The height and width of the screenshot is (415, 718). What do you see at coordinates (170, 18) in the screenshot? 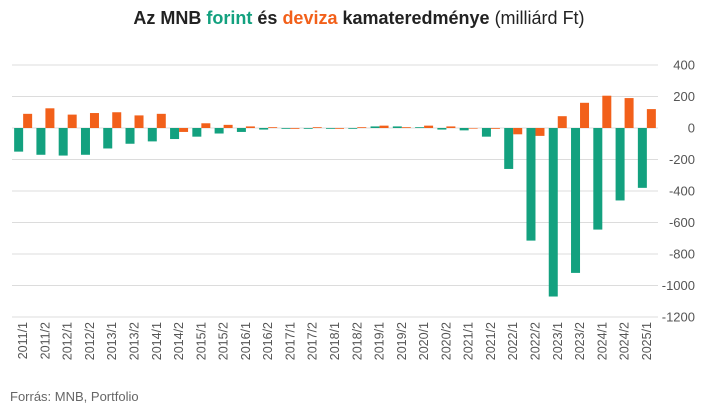
I see `title-part1: Az MNB` at bounding box center [170, 18].